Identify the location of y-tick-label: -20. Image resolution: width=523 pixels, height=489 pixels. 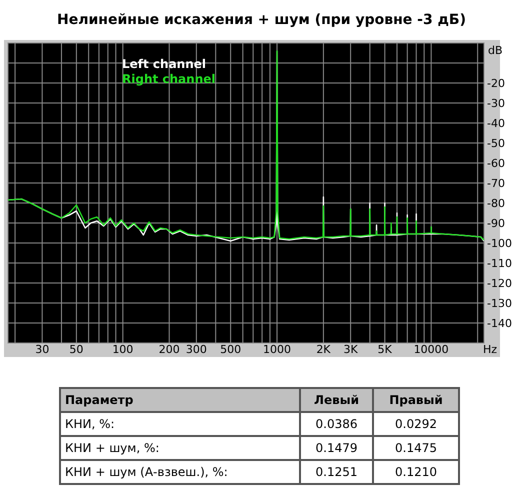
(496, 83).